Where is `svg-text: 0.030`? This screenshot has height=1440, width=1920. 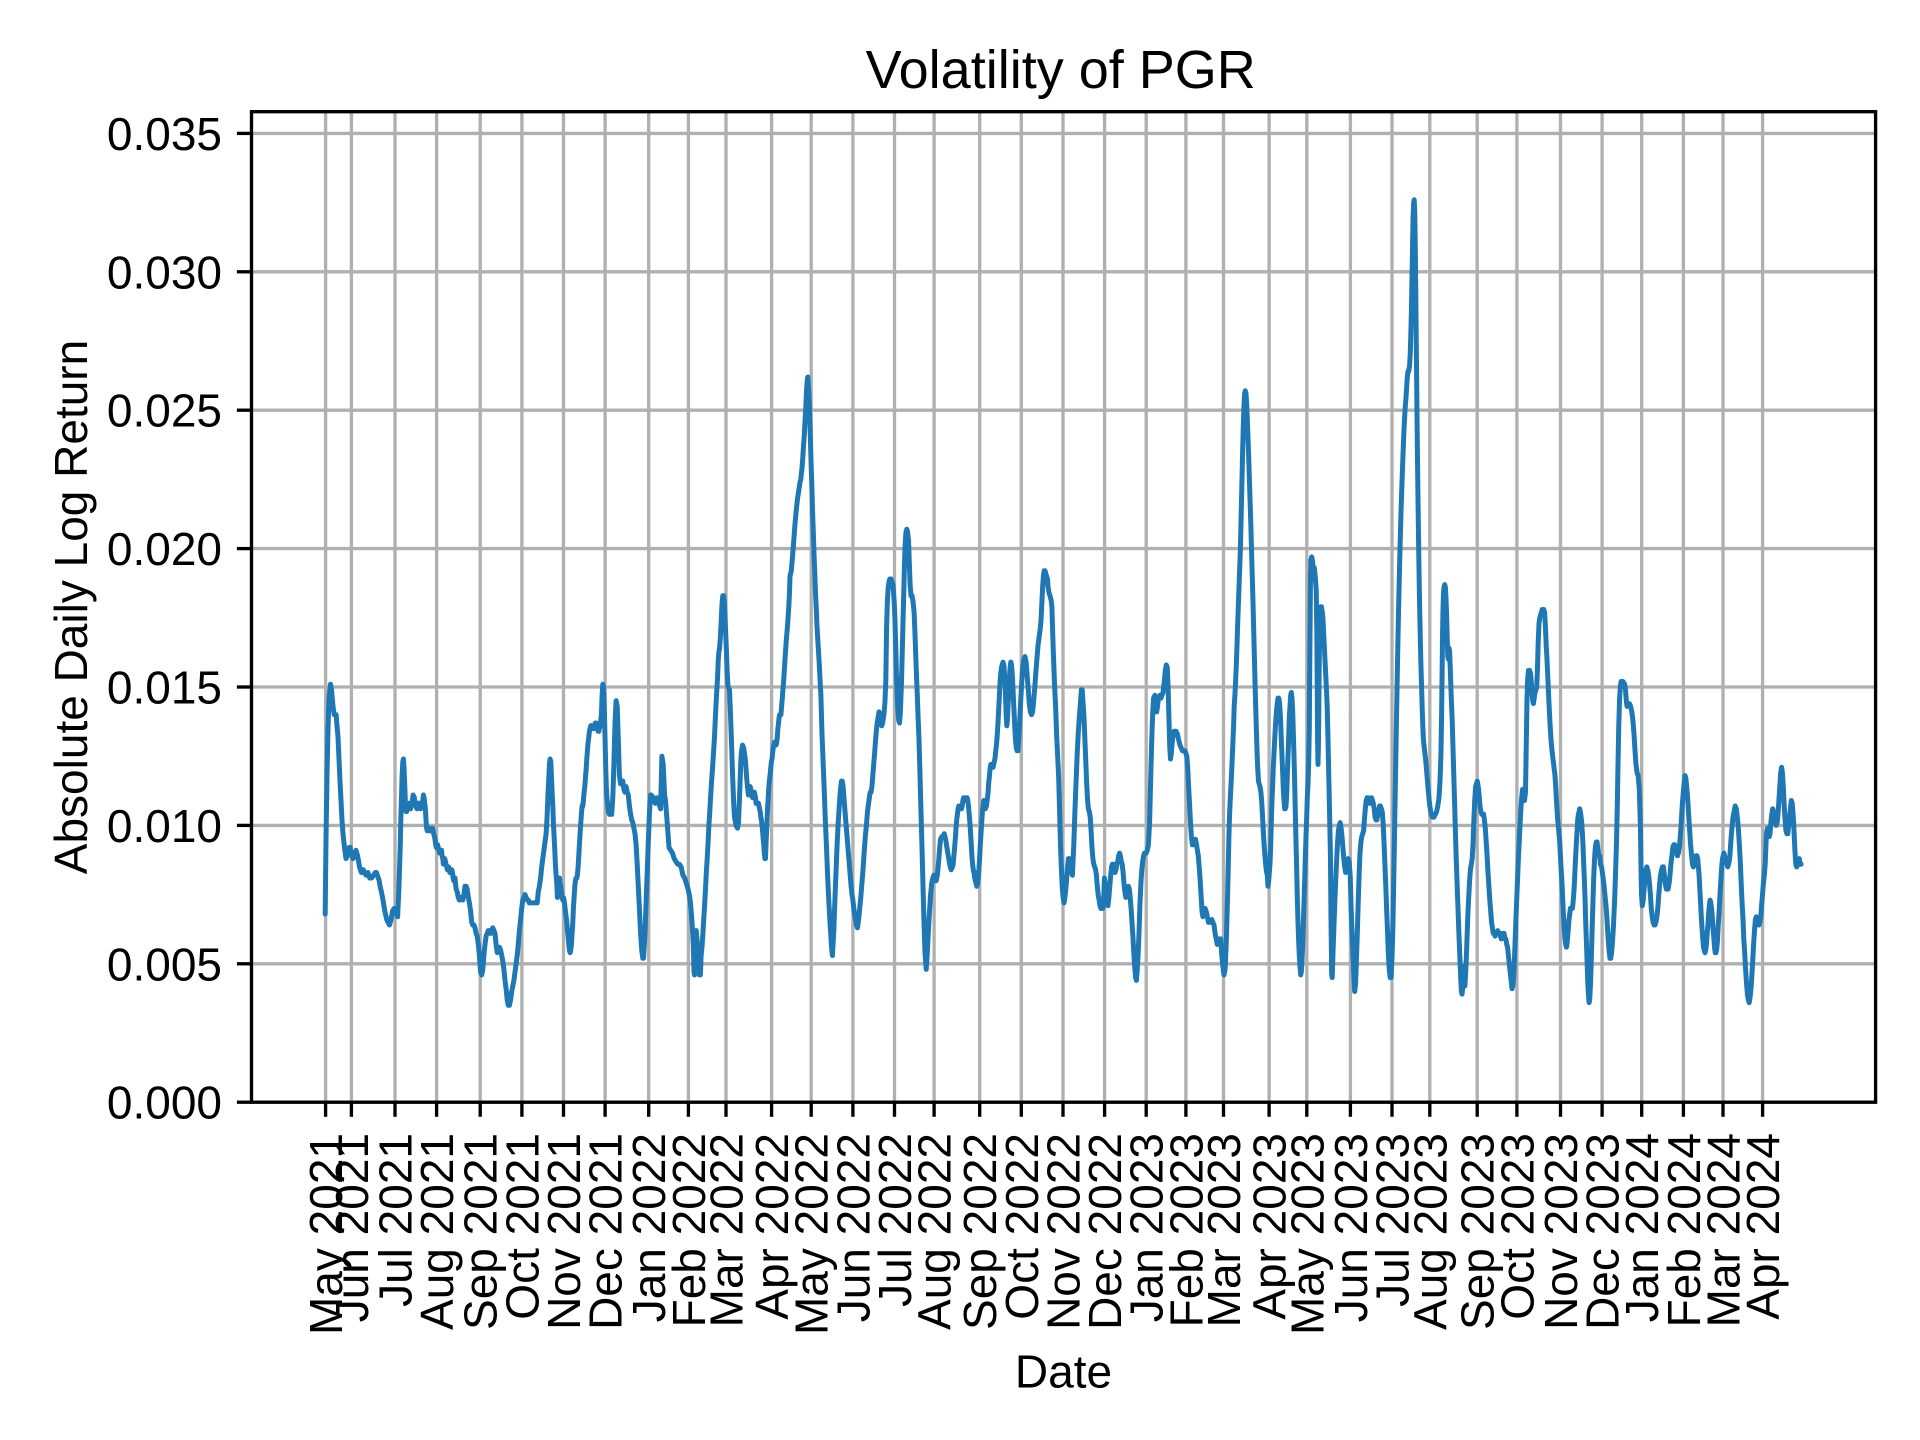
svg-text: 0.030 is located at coordinates (164, 272).